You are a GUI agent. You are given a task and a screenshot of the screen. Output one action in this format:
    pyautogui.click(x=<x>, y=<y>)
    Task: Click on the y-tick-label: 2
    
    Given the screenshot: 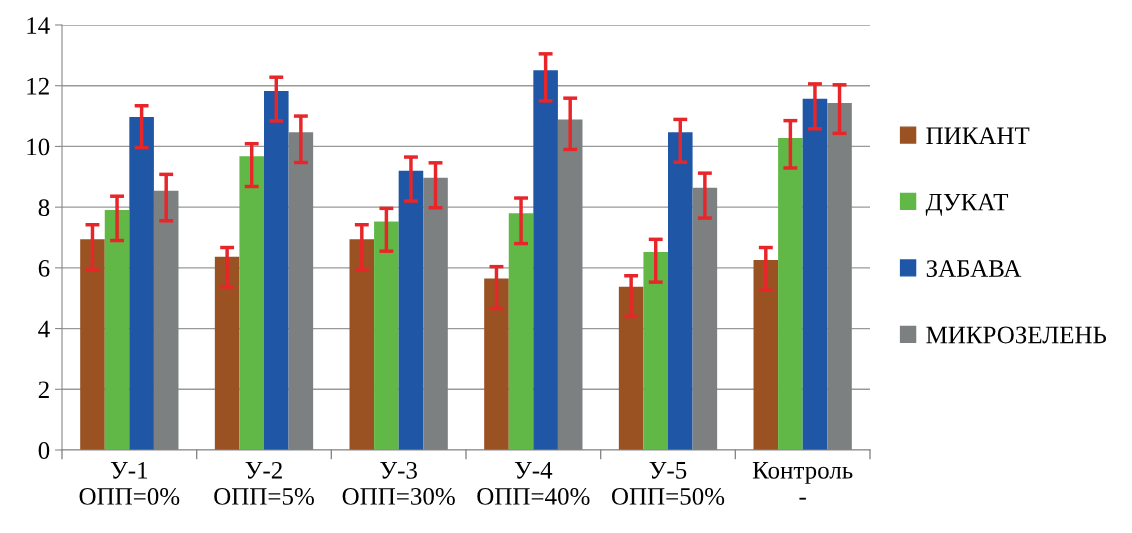 What is the action you would take?
    pyautogui.click(x=43, y=389)
    